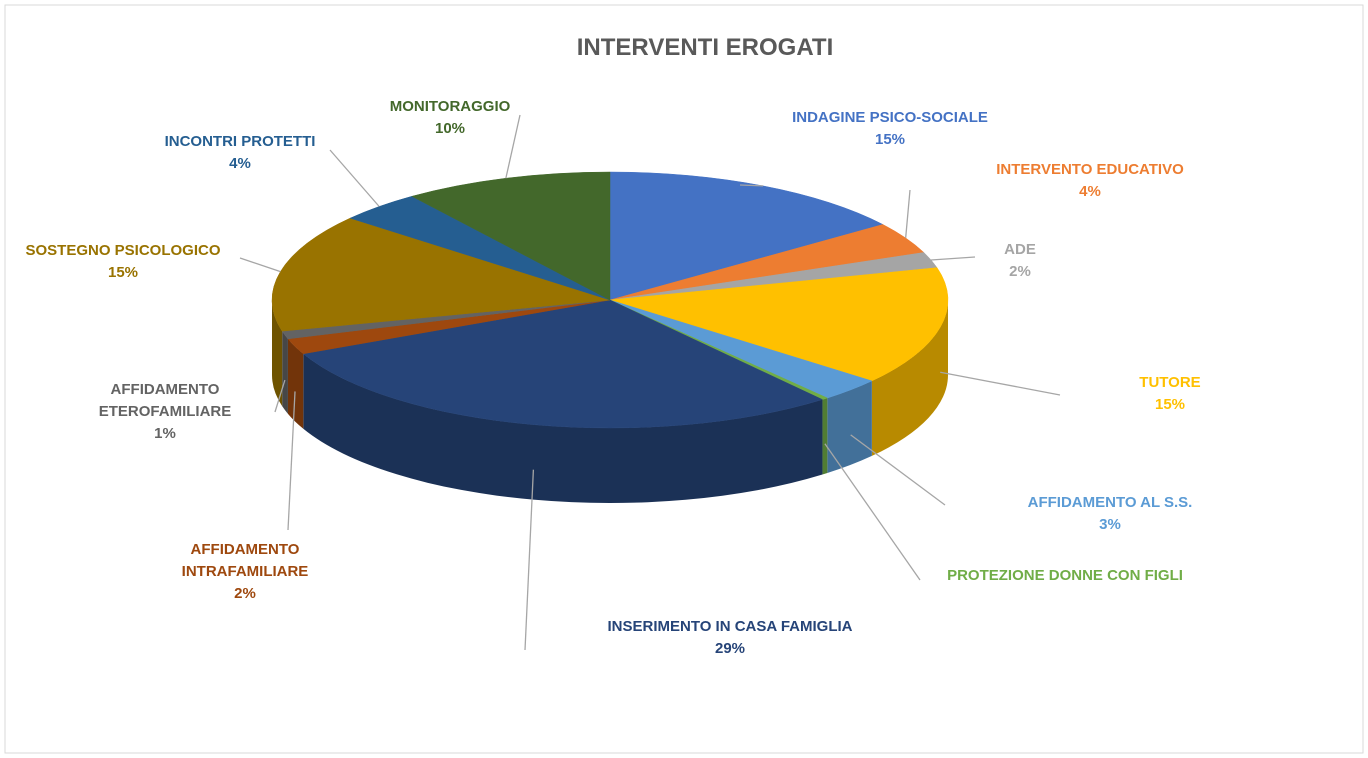 The image size is (1368, 758). Describe the element at coordinates (450, 128) in the screenshot. I see `value-label: 10%` at that location.